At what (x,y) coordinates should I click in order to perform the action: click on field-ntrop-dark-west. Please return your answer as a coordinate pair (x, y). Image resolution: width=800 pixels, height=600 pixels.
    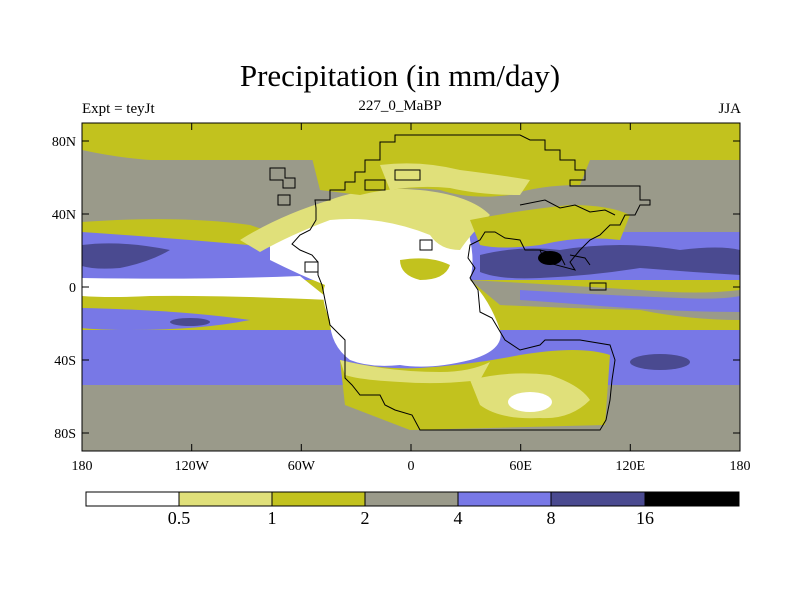
    Looking at the image, I should click on (126, 256).